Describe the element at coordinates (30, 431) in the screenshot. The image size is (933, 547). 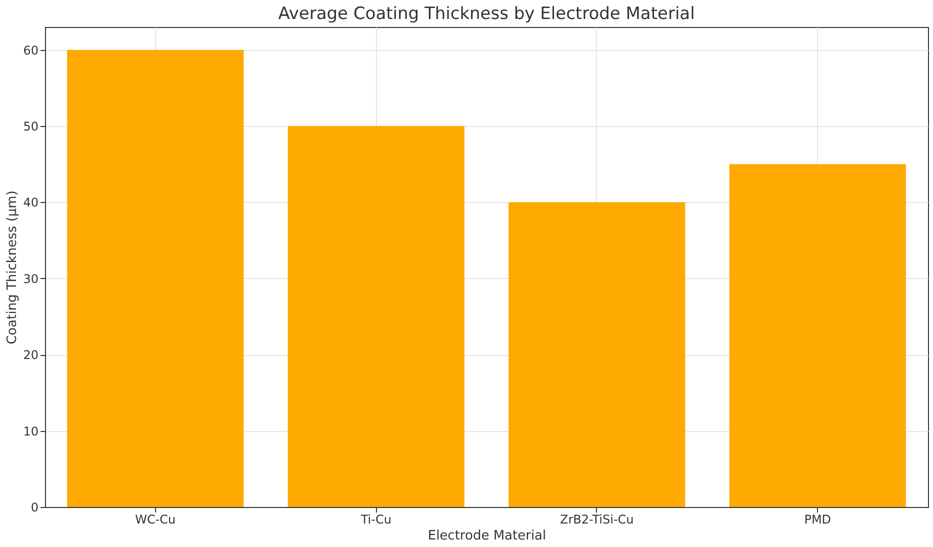
I see `y-tick-label: 10` at that location.